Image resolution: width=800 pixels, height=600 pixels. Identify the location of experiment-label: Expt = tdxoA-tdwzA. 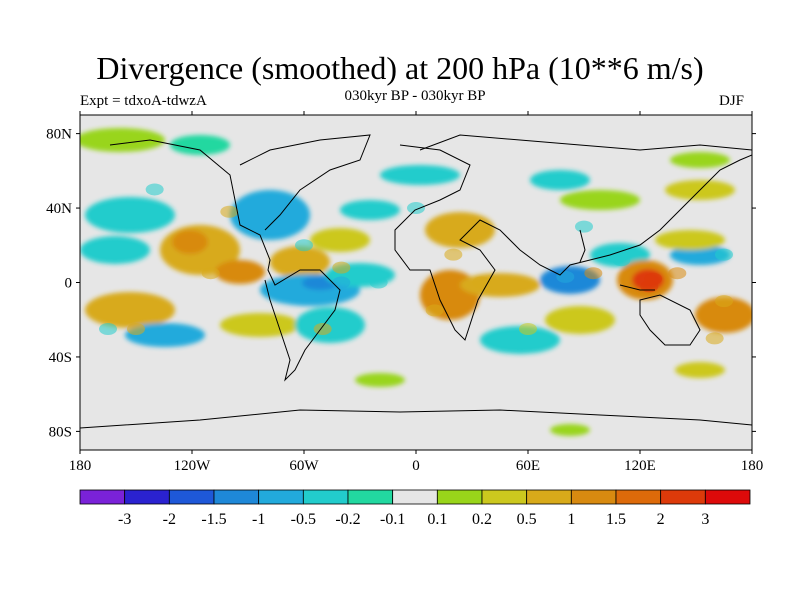
(143, 101).